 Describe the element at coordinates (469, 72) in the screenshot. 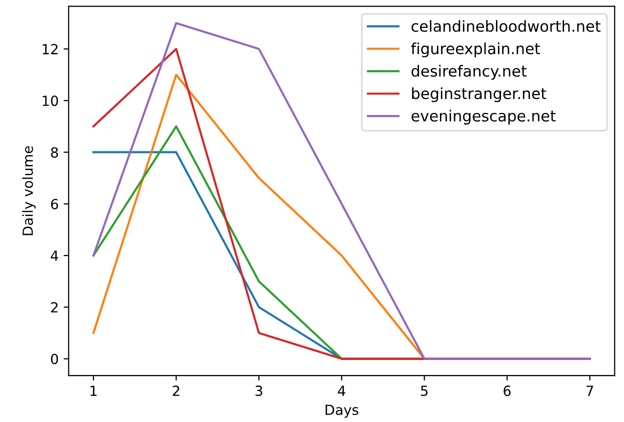

I see `legend-label: desirefancy.net` at that location.